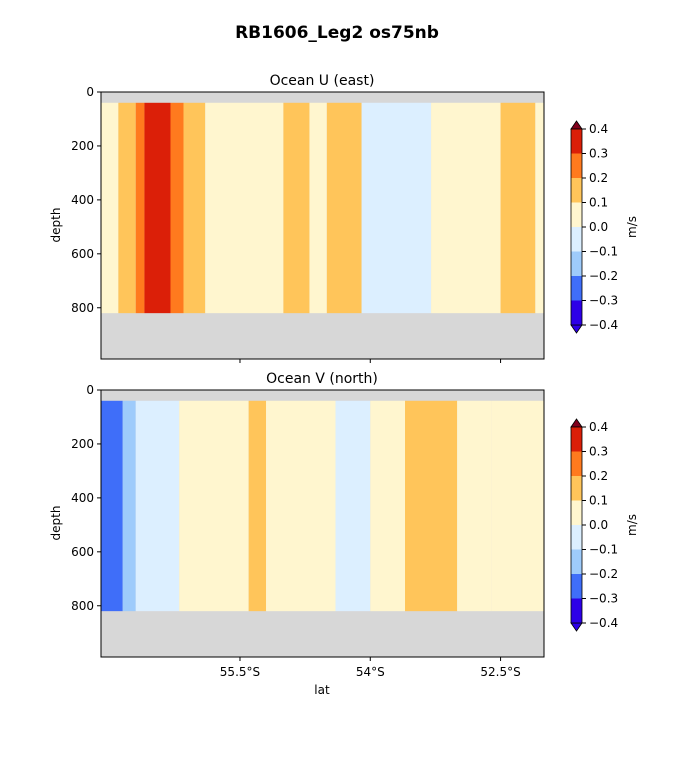 The image size is (675, 765). I want to click on y-ticks-u: 0 200 400 600 800, so click(86, 200).